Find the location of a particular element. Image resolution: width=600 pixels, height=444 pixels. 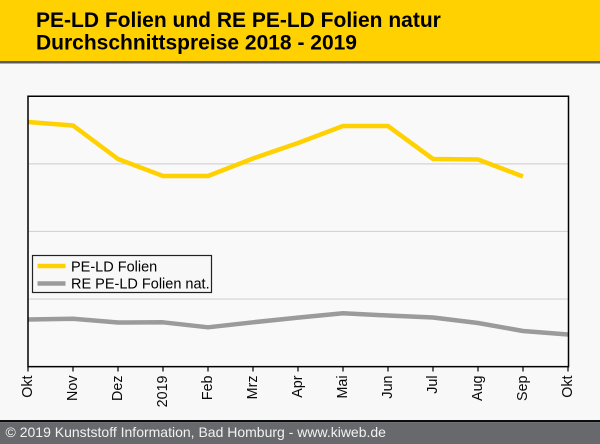

svg-text: Aug is located at coordinates (478, 387).